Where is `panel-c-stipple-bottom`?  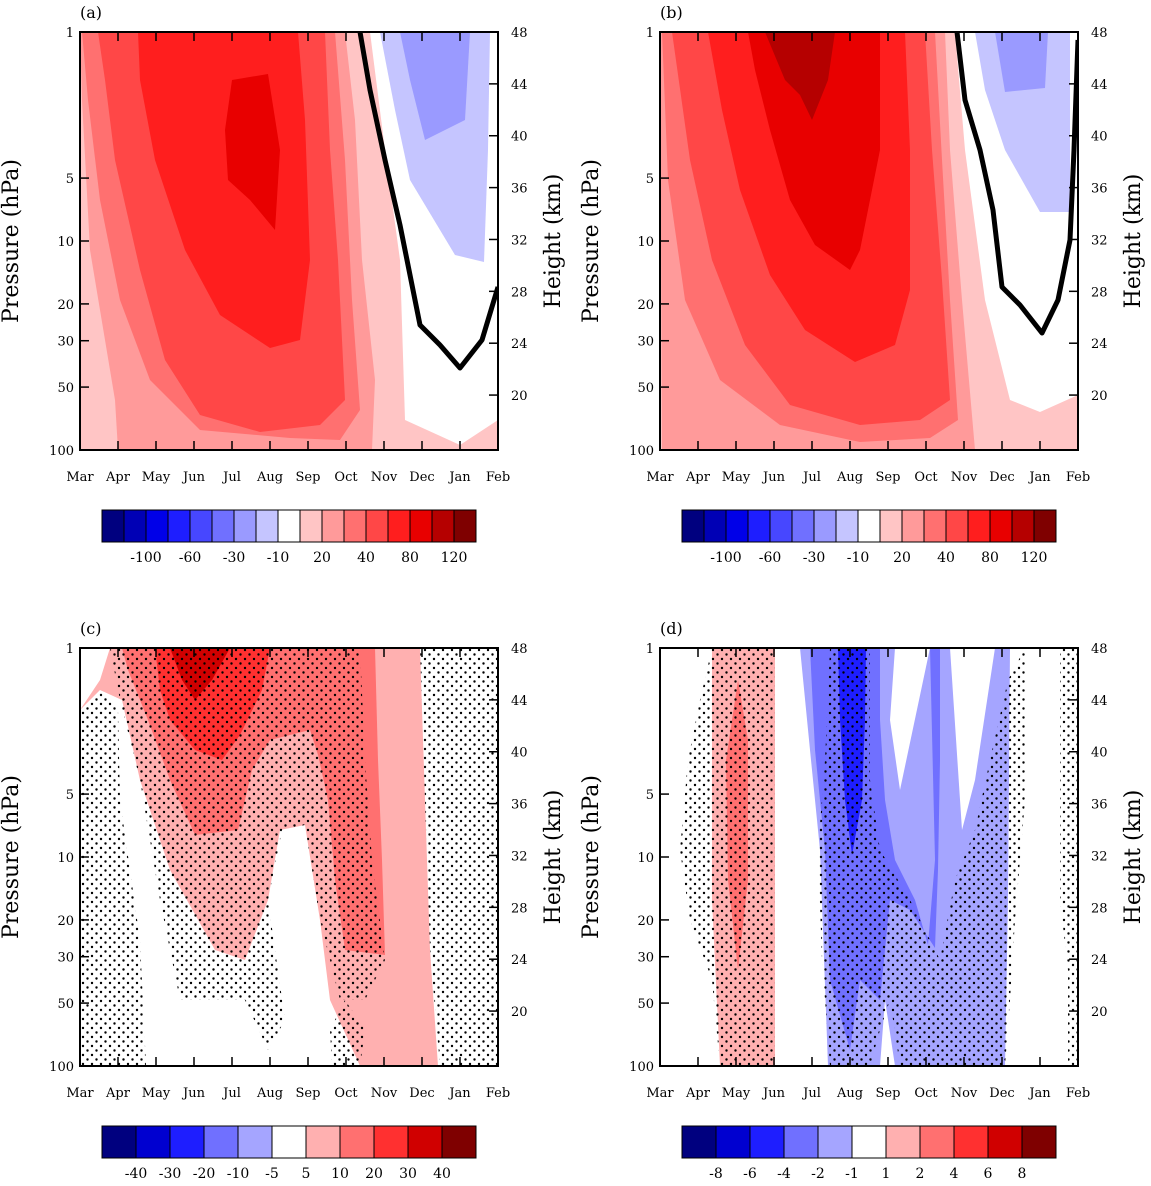 panel-c-stipple-bottom is located at coordinates (347, 1033).